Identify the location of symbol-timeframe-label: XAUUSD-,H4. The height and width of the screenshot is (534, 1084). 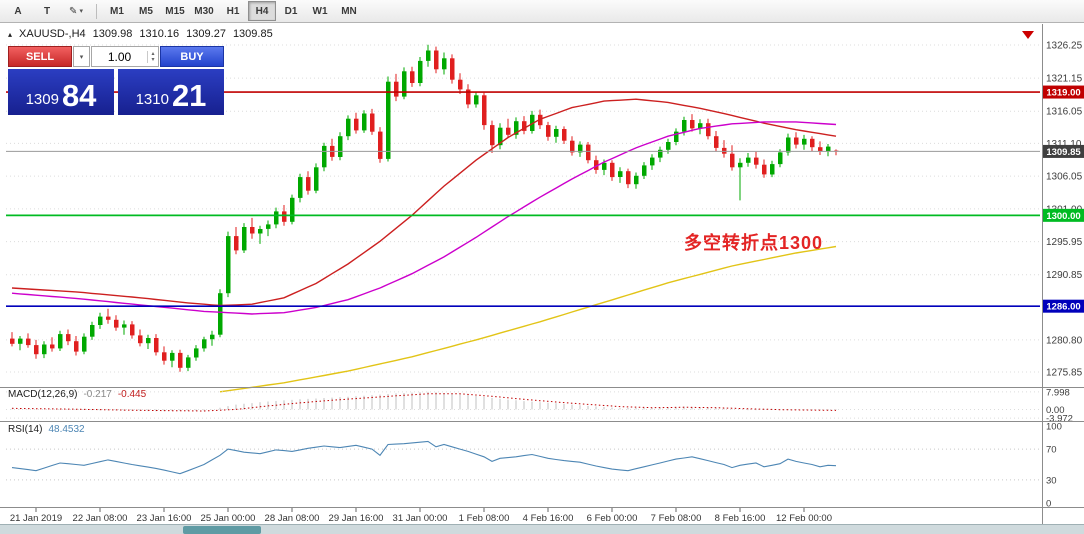
(52, 34).